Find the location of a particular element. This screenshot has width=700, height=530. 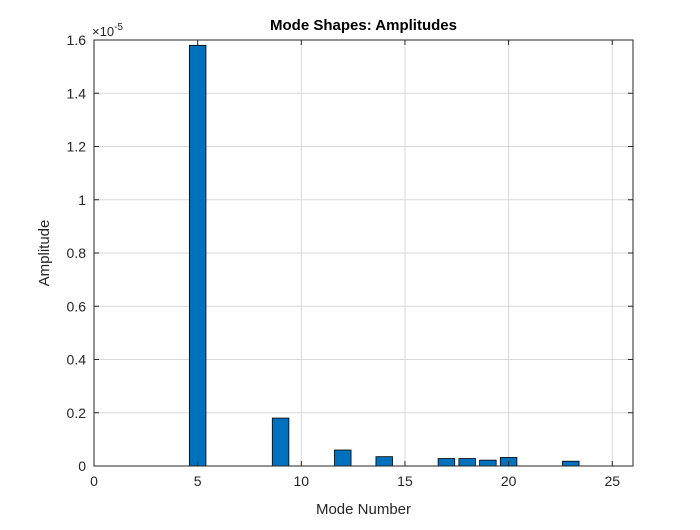

y-tick-label: 1.4 is located at coordinates (77, 93).